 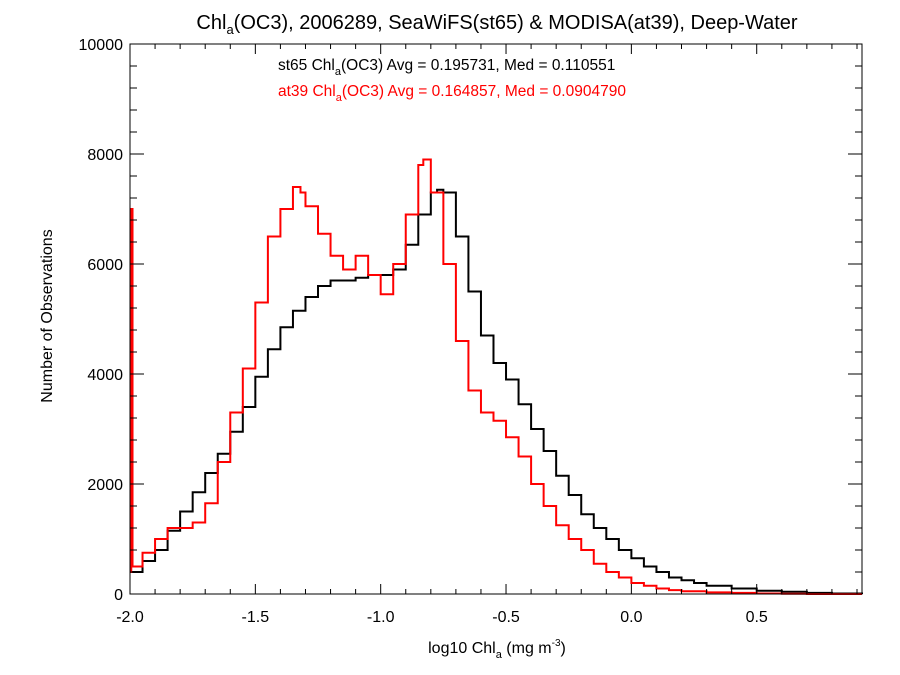 What do you see at coordinates (101, 45) in the screenshot?
I see `y-tick-label: 10000` at bounding box center [101, 45].